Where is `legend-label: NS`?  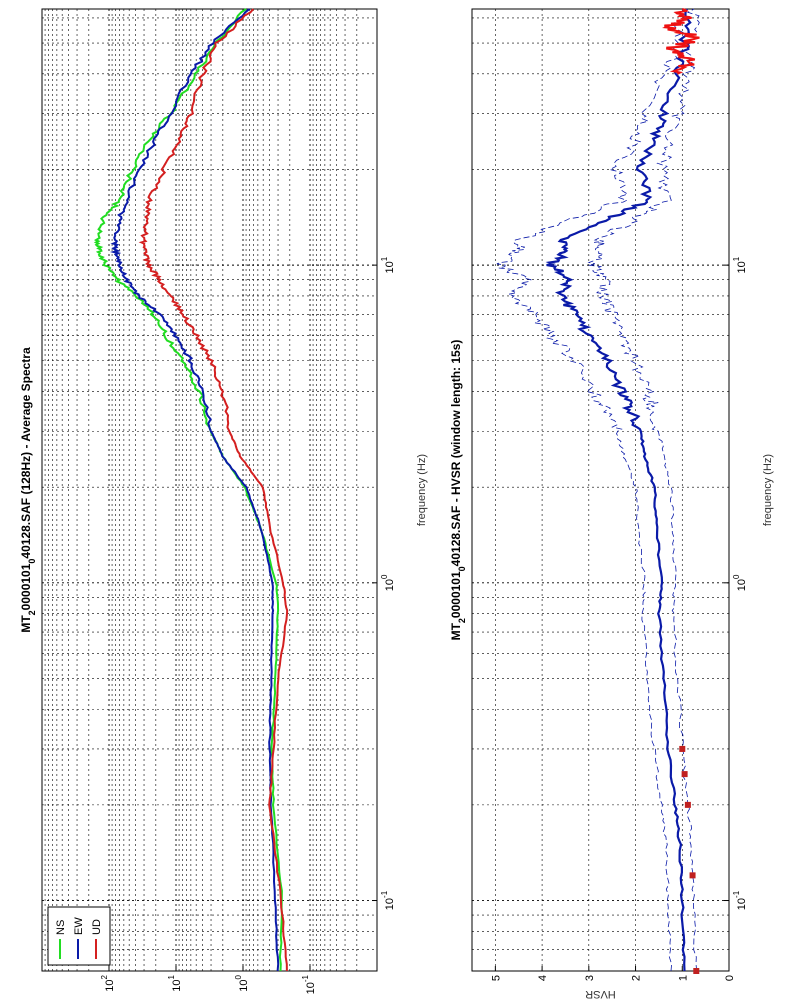
legend-label: NS is located at coordinates (61, 927).